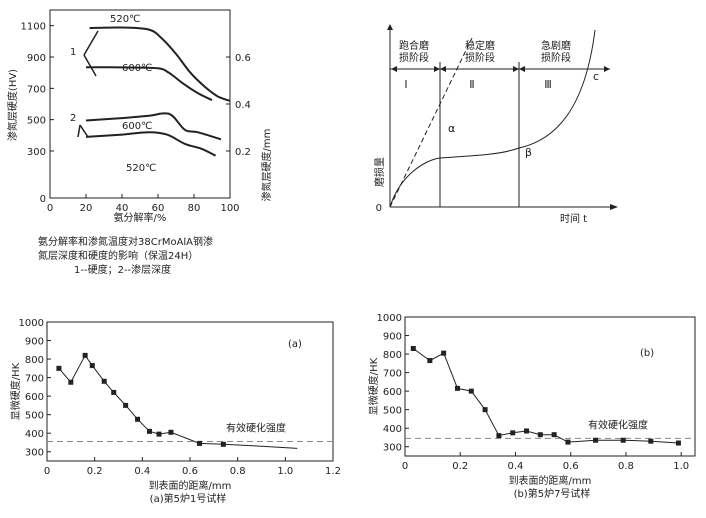 The height and width of the screenshot is (518, 706). Describe the element at coordinates (460, 466) in the screenshot. I see `hardness-b-x-tick-label: 0.2` at that location.